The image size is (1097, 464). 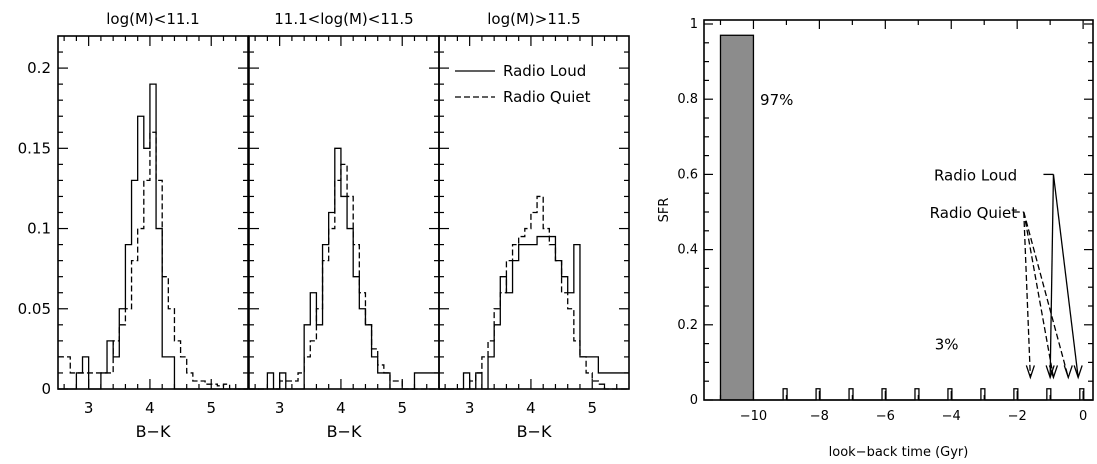 I want to click on annotation-2: 3%, so click(x=947, y=345).